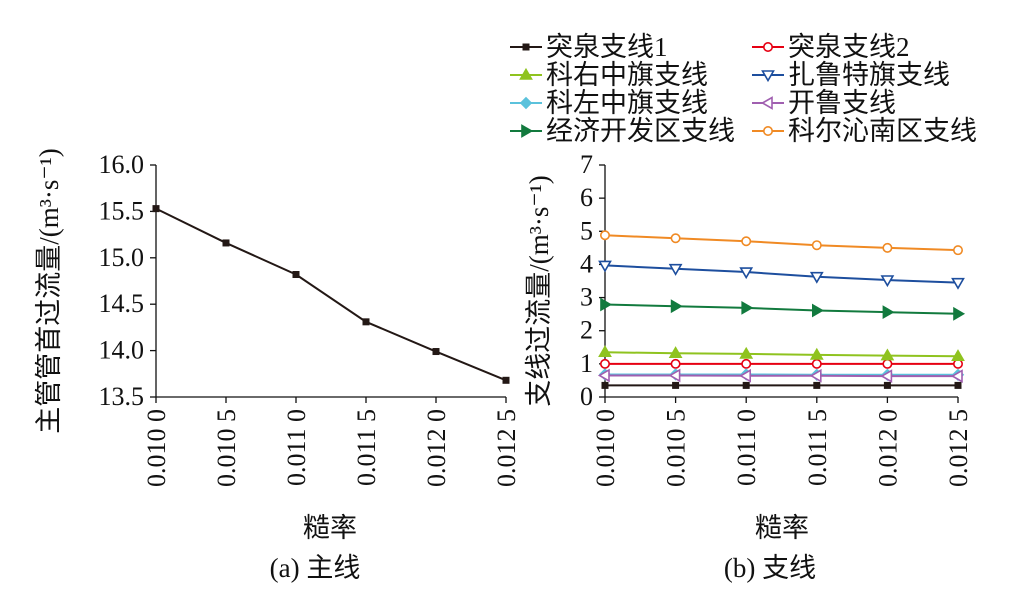 The height and width of the screenshot is (610, 1026). What do you see at coordinates (586, 263) in the screenshot?
I see `y-tick-label: 4` at bounding box center [586, 263].